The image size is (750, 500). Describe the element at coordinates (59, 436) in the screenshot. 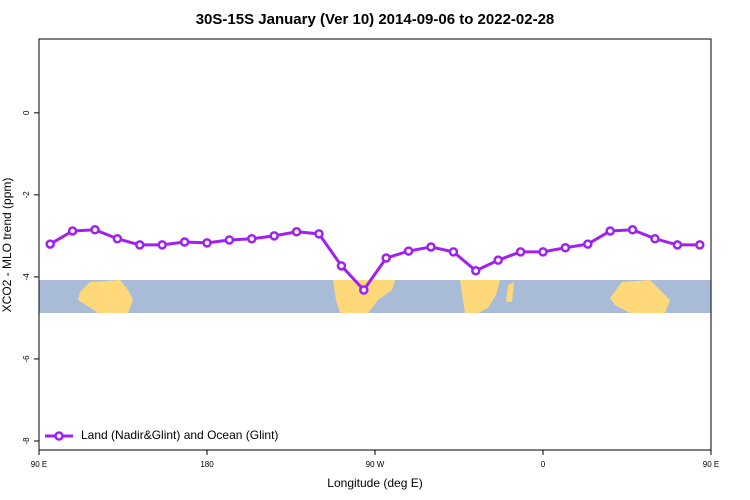

I see `legend-marker` at that location.